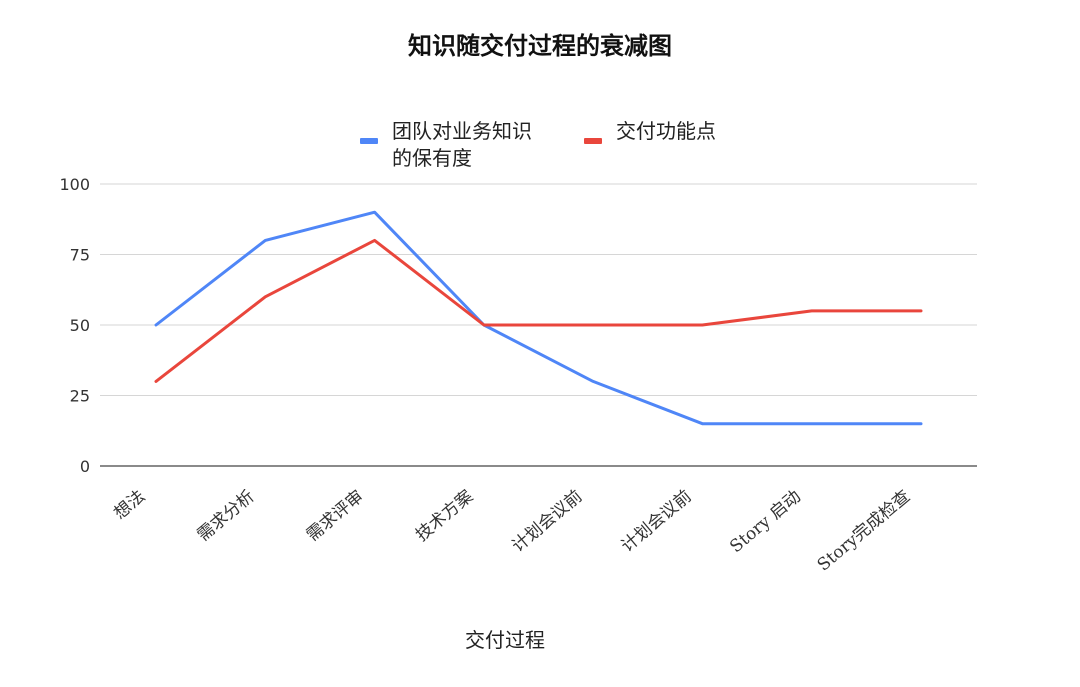  Describe the element at coordinates (547, 522) in the screenshot. I see `x-tick-label-4: 计划会议前` at that location.